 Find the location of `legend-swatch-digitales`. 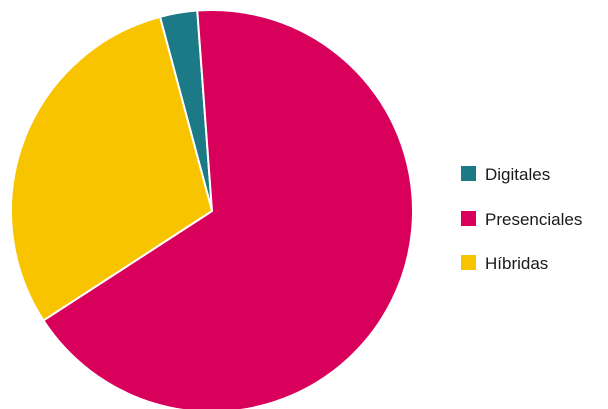

legend-swatch-digitales is located at coordinates (468, 173).